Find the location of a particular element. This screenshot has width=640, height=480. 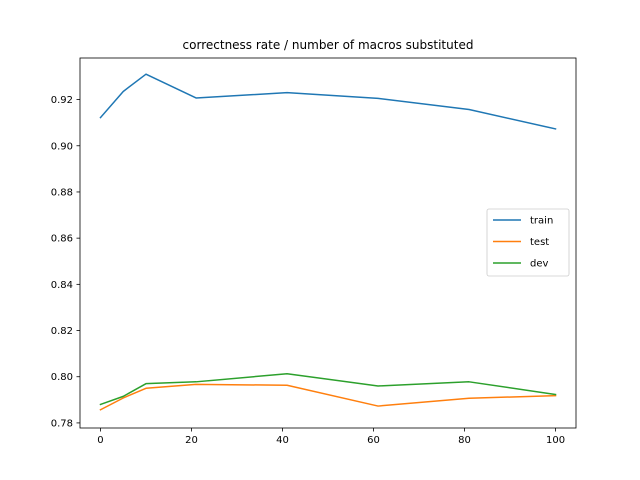

series-line-dev is located at coordinates (328, 389).